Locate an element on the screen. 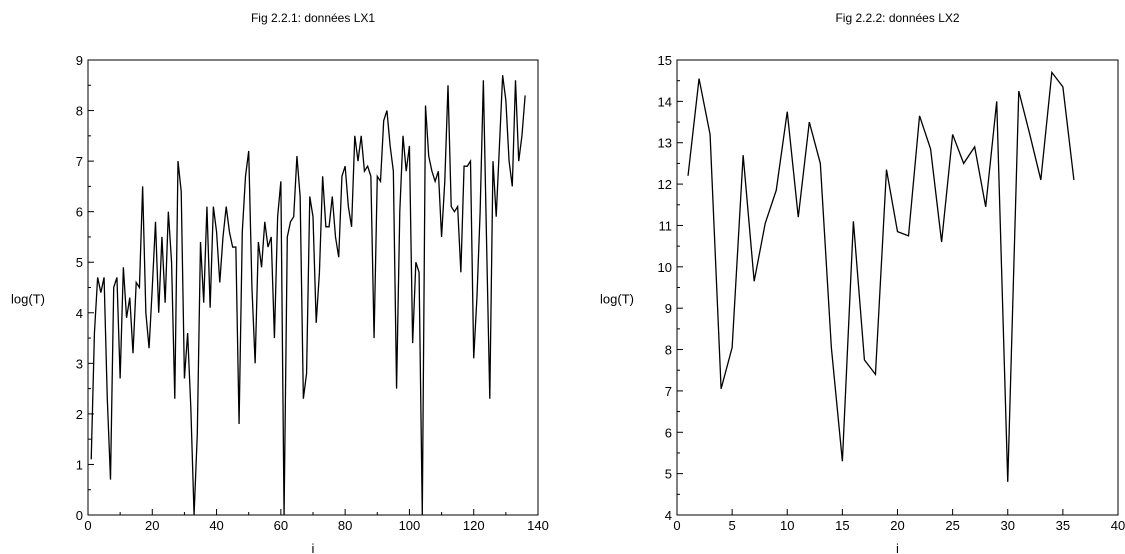 This screenshot has width=1125, height=554. x-tick-label: 120 is located at coordinates (474, 525).